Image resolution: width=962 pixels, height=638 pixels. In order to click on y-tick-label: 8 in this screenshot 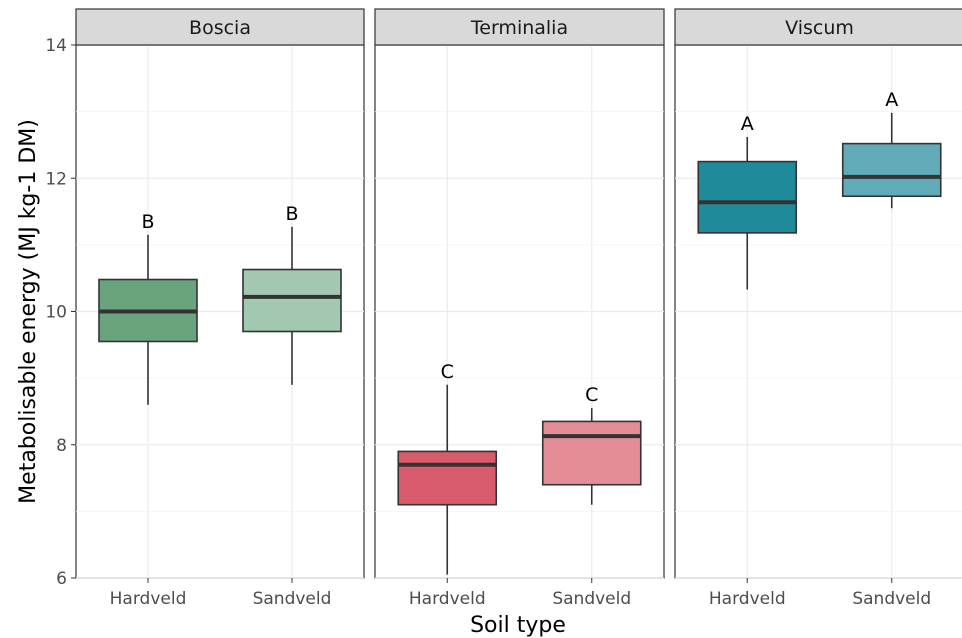, I will do `click(61, 446)`.